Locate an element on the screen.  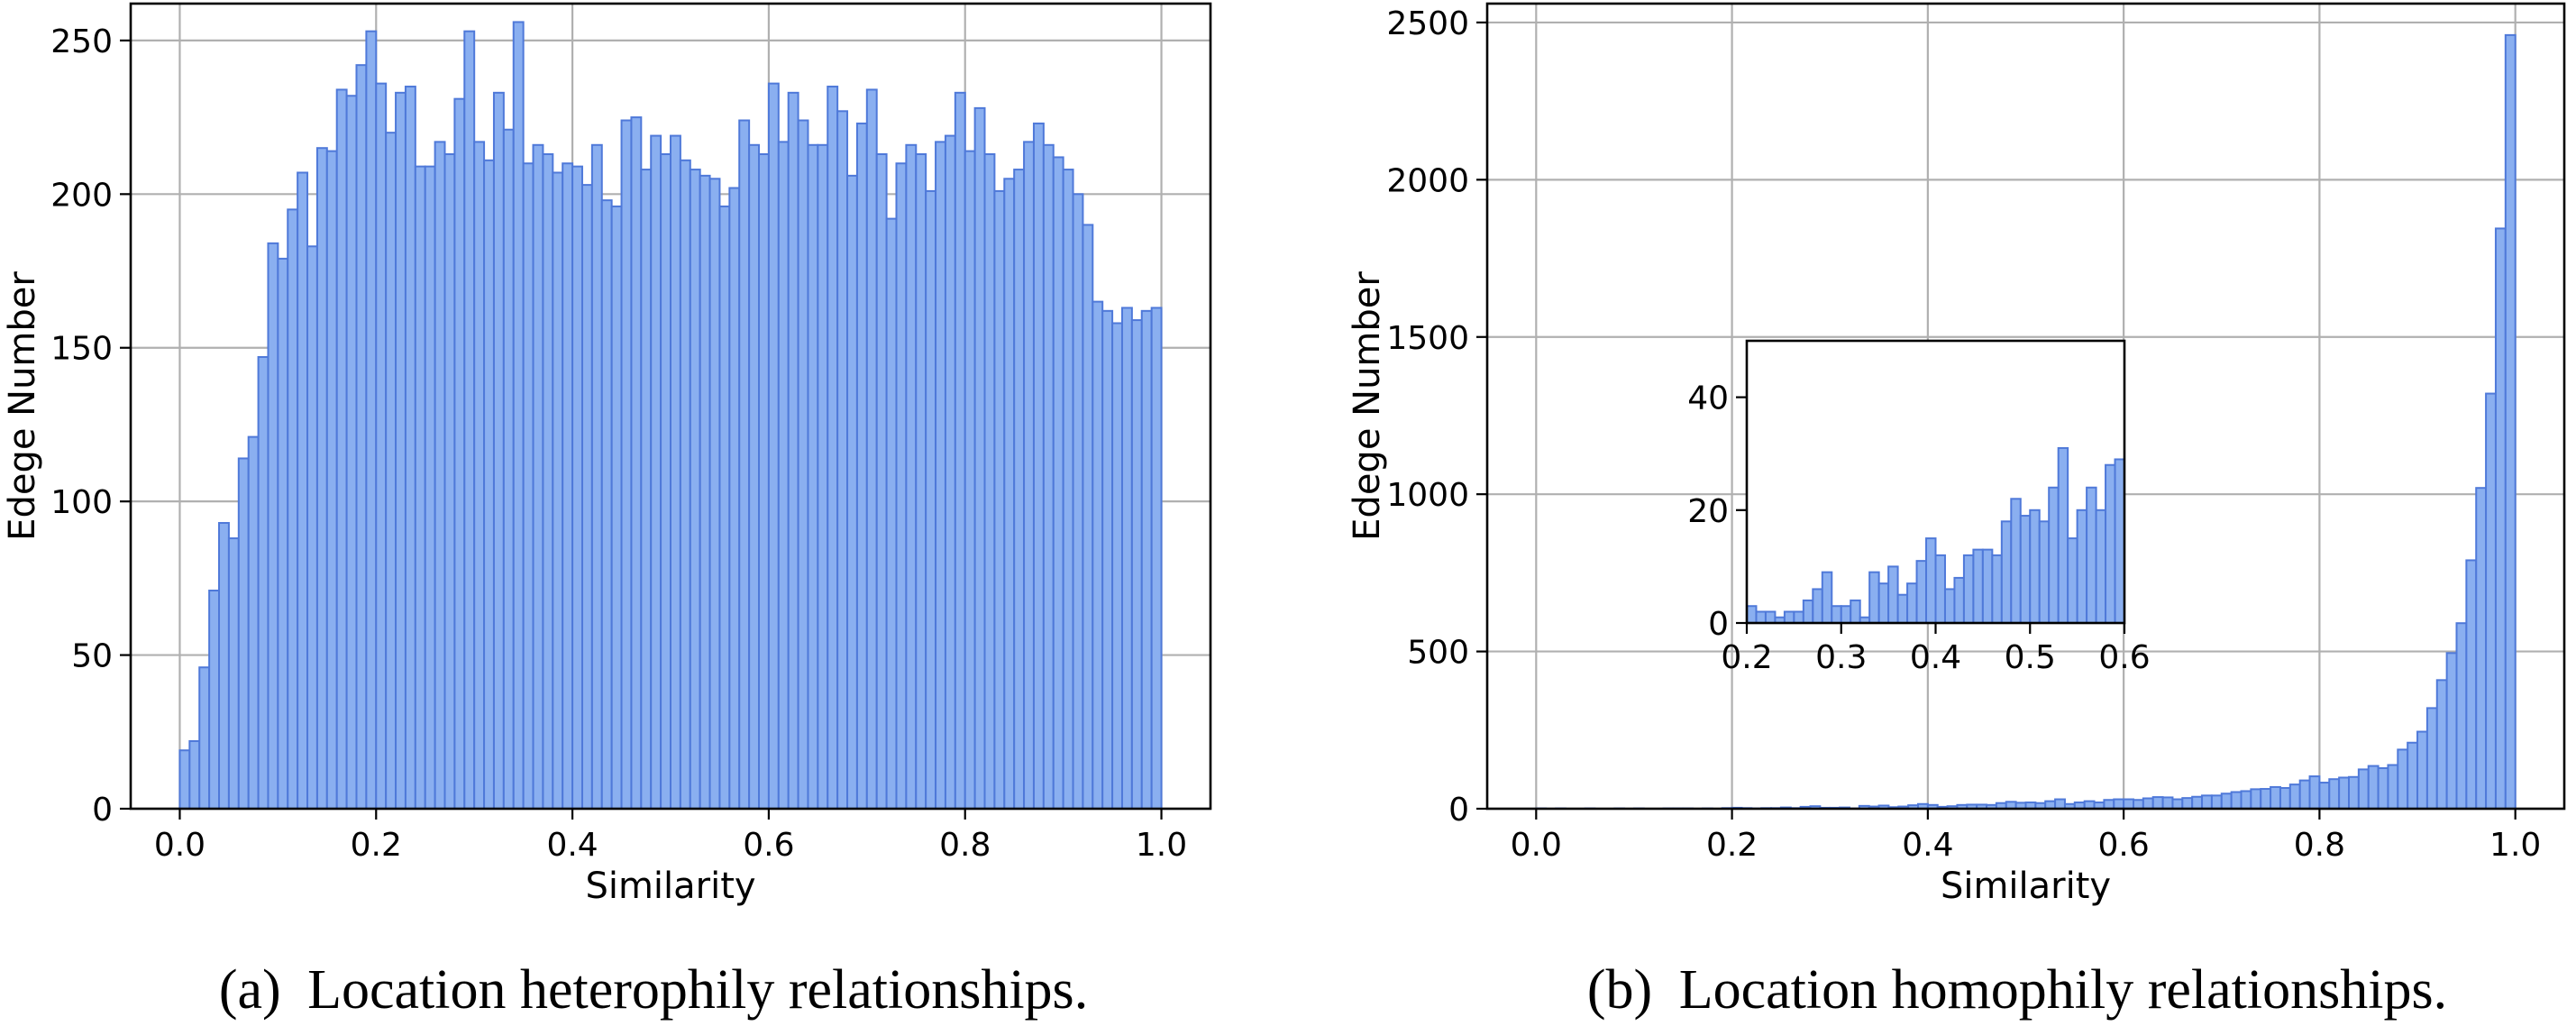
b-caption-prefix: (b) is located at coordinates (1619, 990).